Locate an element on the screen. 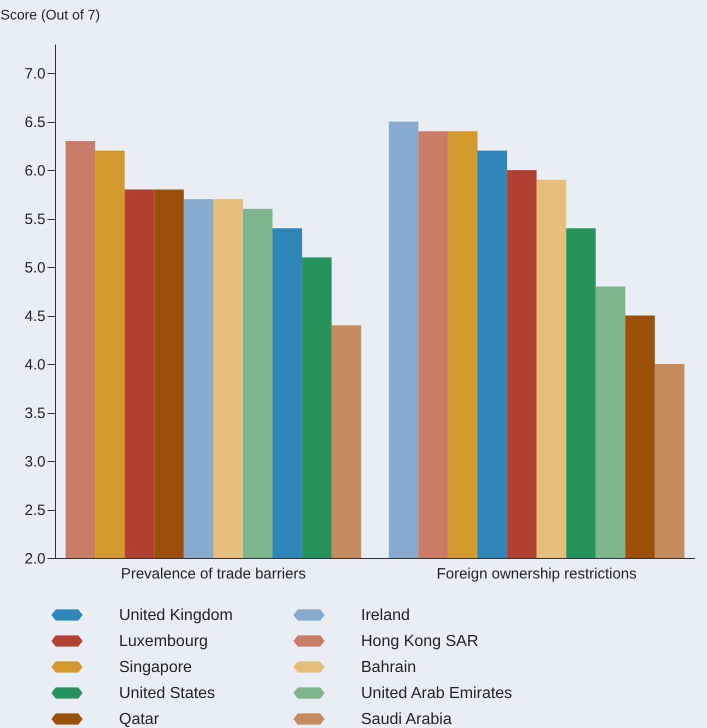 This screenshot has width=707, height=728. y-tick-label: 4.0 is located at coordinates (35, 365).